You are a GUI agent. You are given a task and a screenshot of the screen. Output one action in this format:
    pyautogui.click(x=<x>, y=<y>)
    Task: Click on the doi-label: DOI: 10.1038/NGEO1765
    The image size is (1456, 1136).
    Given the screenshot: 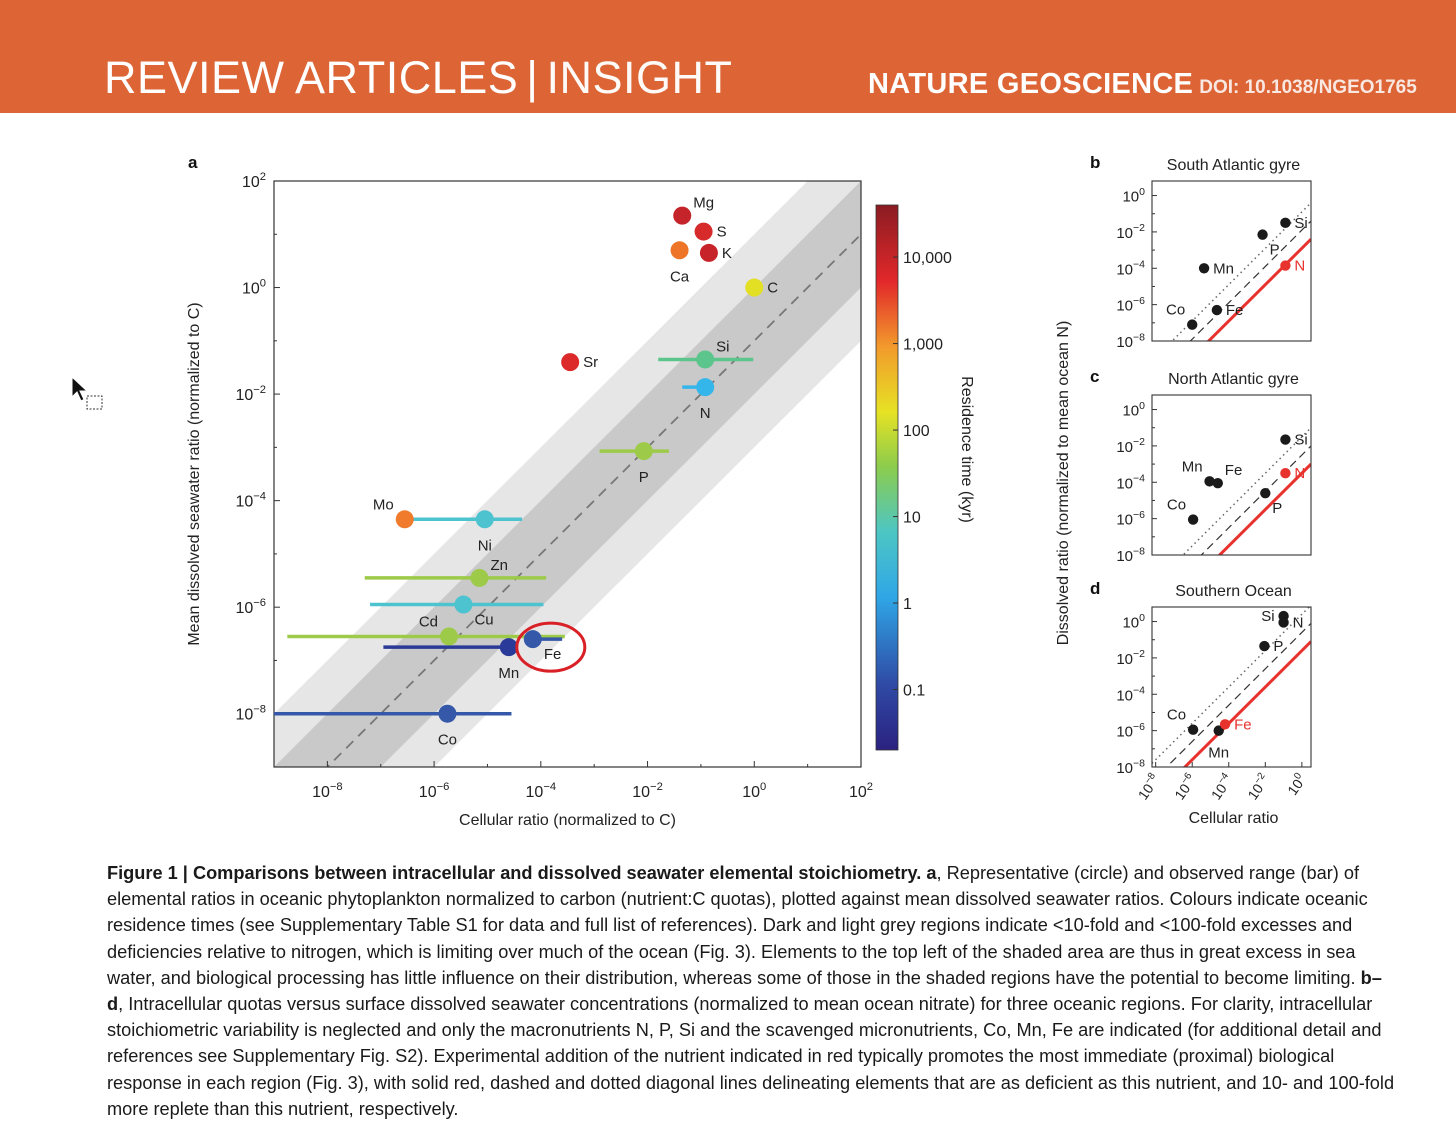 What is the action you would take?
    pyautogui.click(x=1308, y=87)
    